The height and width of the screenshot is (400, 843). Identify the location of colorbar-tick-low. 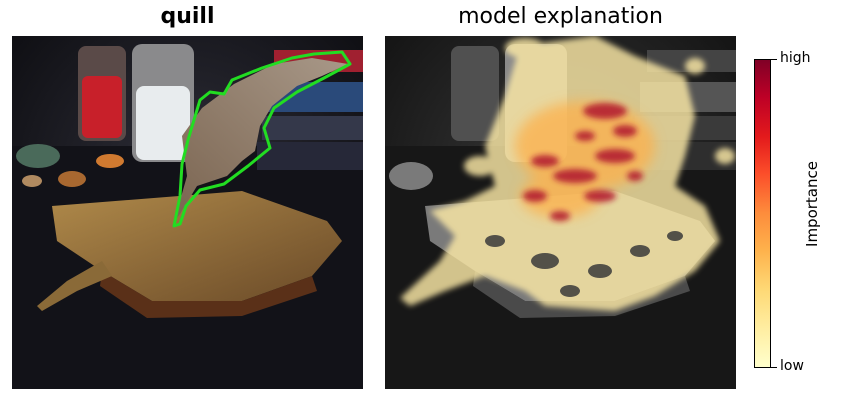
(774, 367).